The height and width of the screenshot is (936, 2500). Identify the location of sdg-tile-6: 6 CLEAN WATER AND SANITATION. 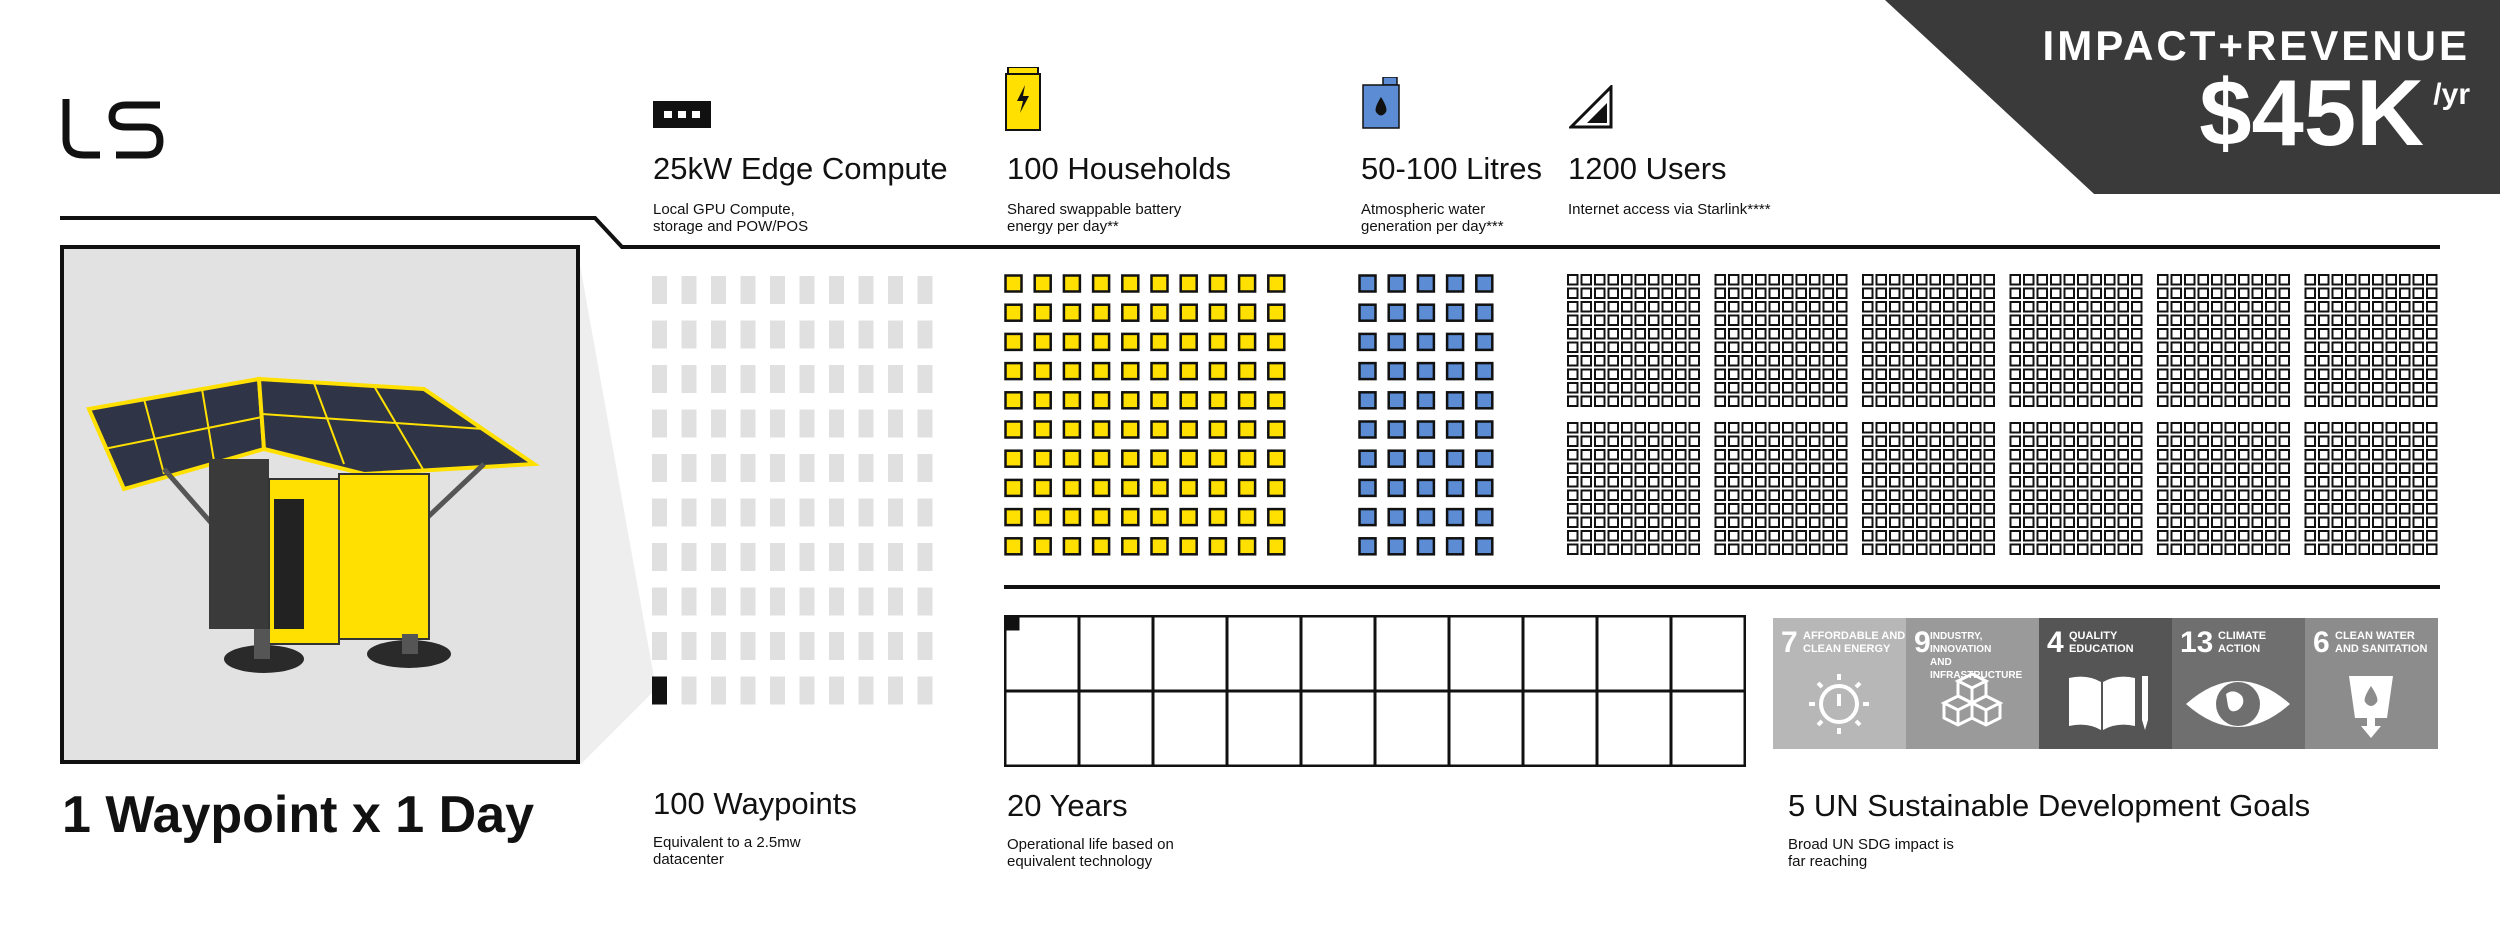
(2371, 683).